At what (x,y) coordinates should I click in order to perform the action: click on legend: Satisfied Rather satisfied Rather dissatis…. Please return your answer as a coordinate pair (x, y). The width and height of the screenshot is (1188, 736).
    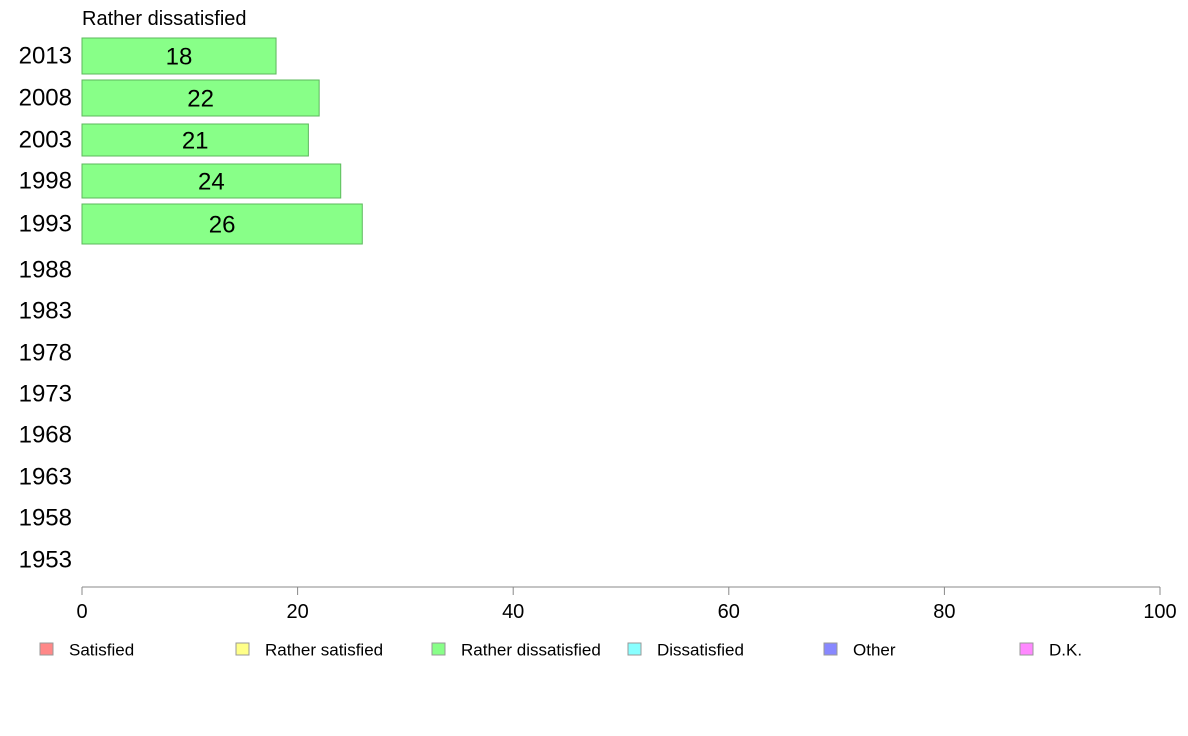
    Looking at the image, I should click on (560, 650).